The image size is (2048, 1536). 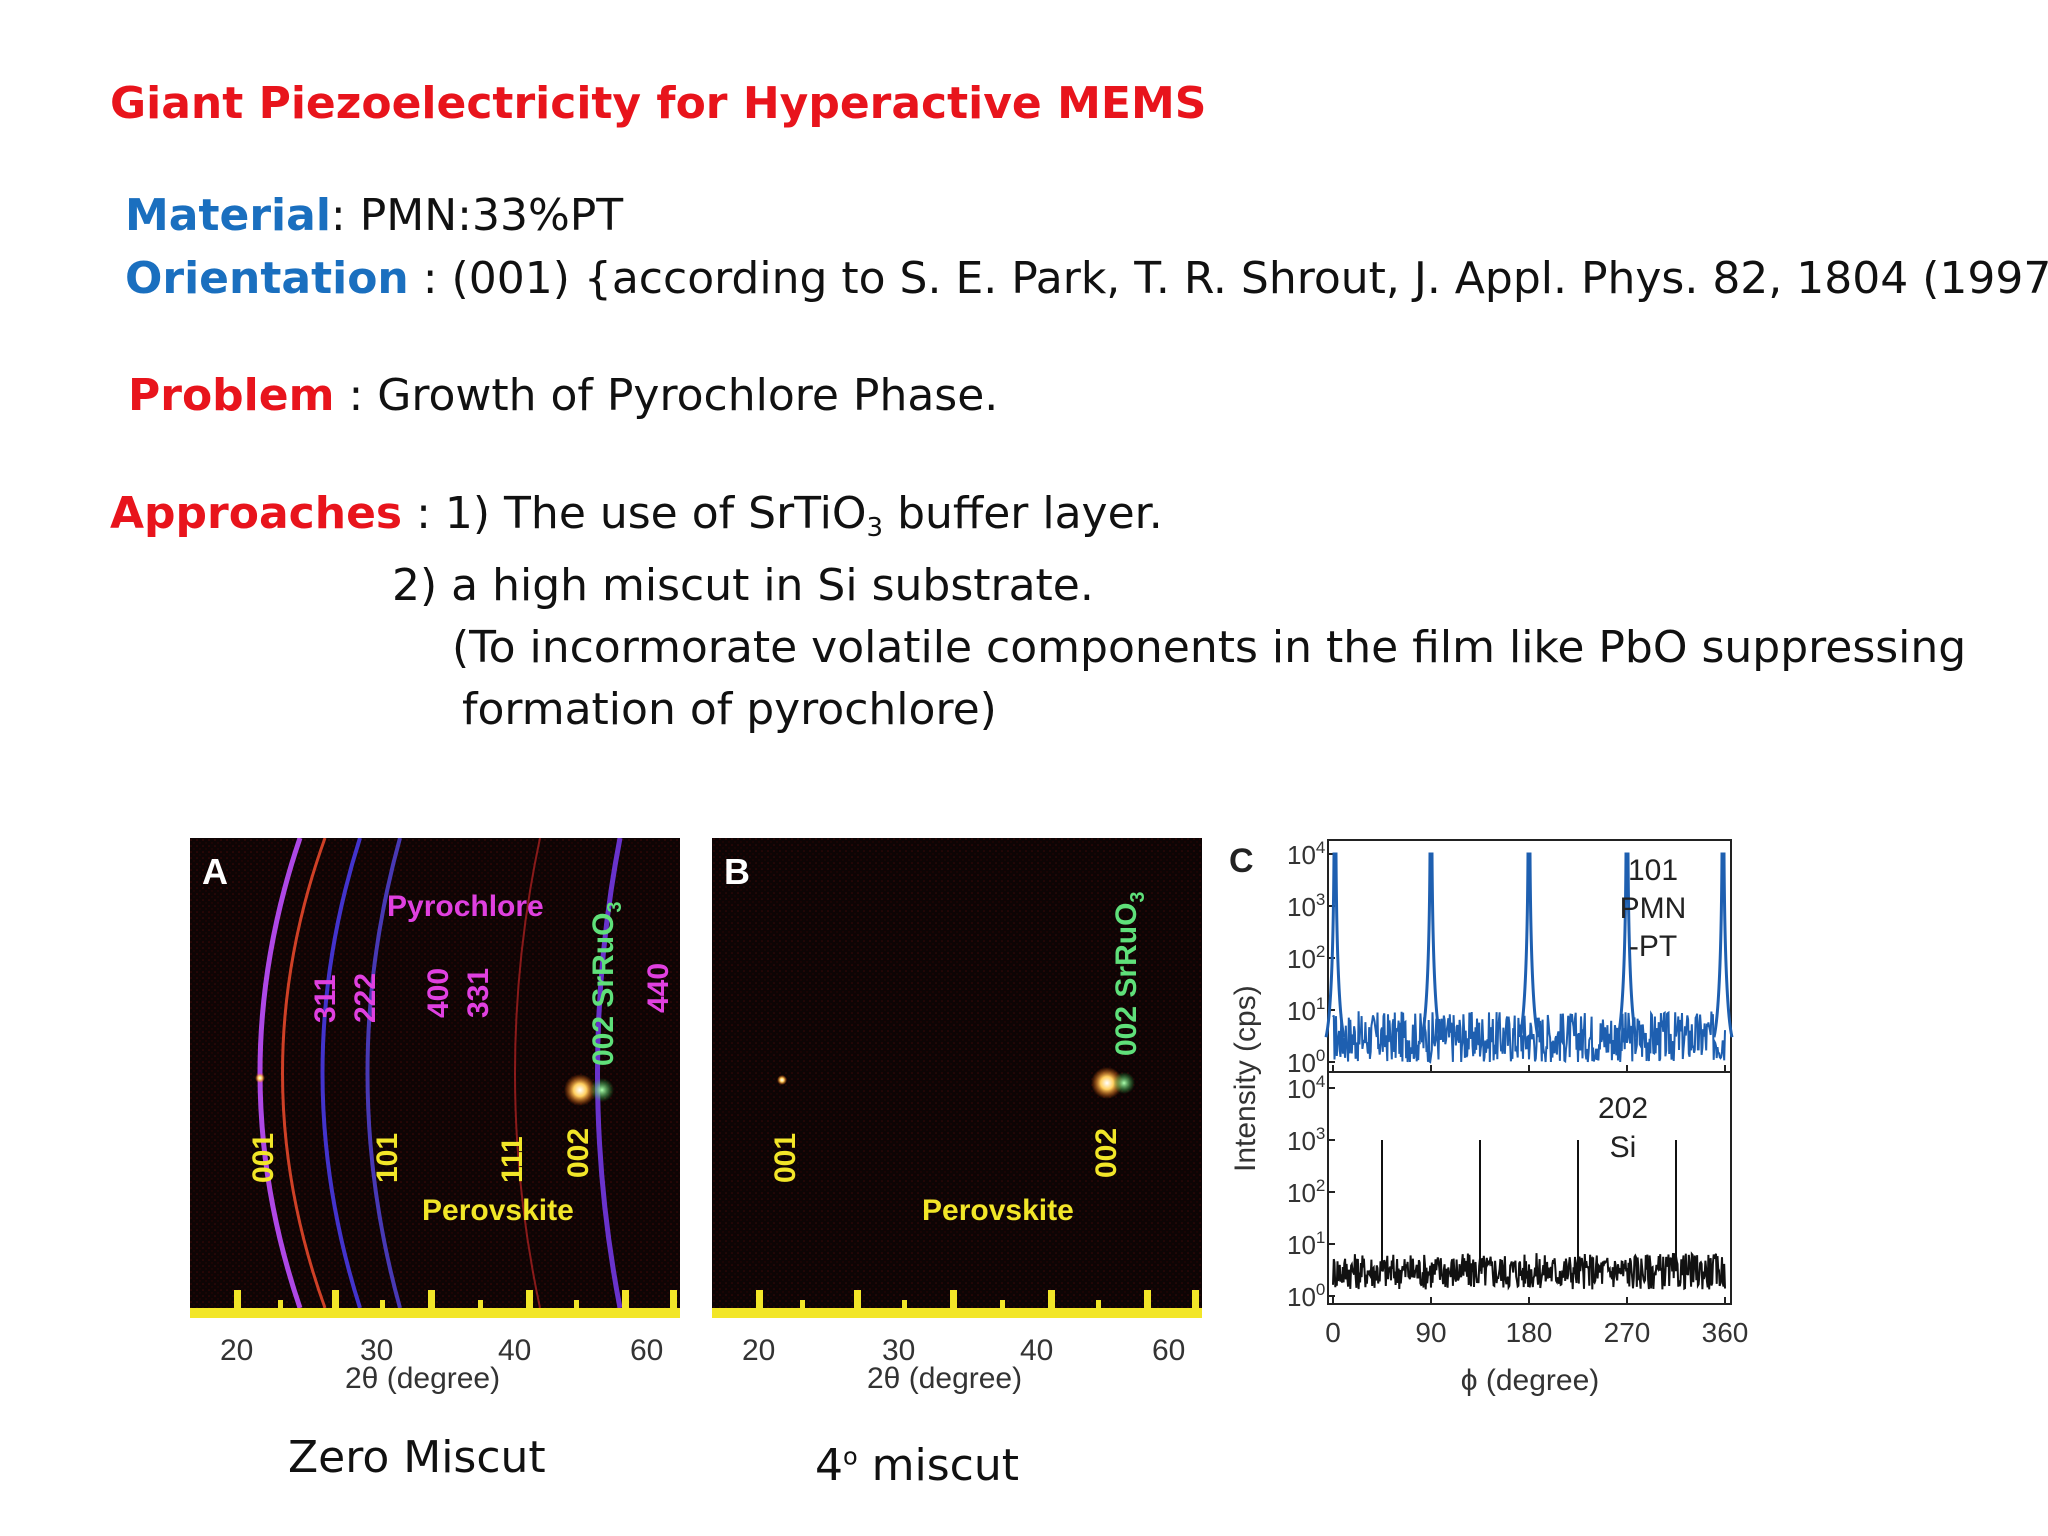 I want to click on material-line: Material: PMN:33%PT, so click(x=374, y=215).